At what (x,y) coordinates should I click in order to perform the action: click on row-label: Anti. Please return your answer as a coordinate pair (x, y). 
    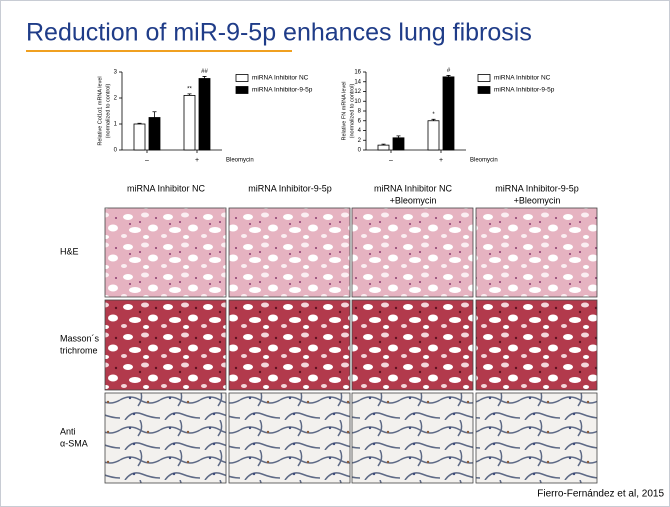
    Looking at the image, I should click on (68, 431).